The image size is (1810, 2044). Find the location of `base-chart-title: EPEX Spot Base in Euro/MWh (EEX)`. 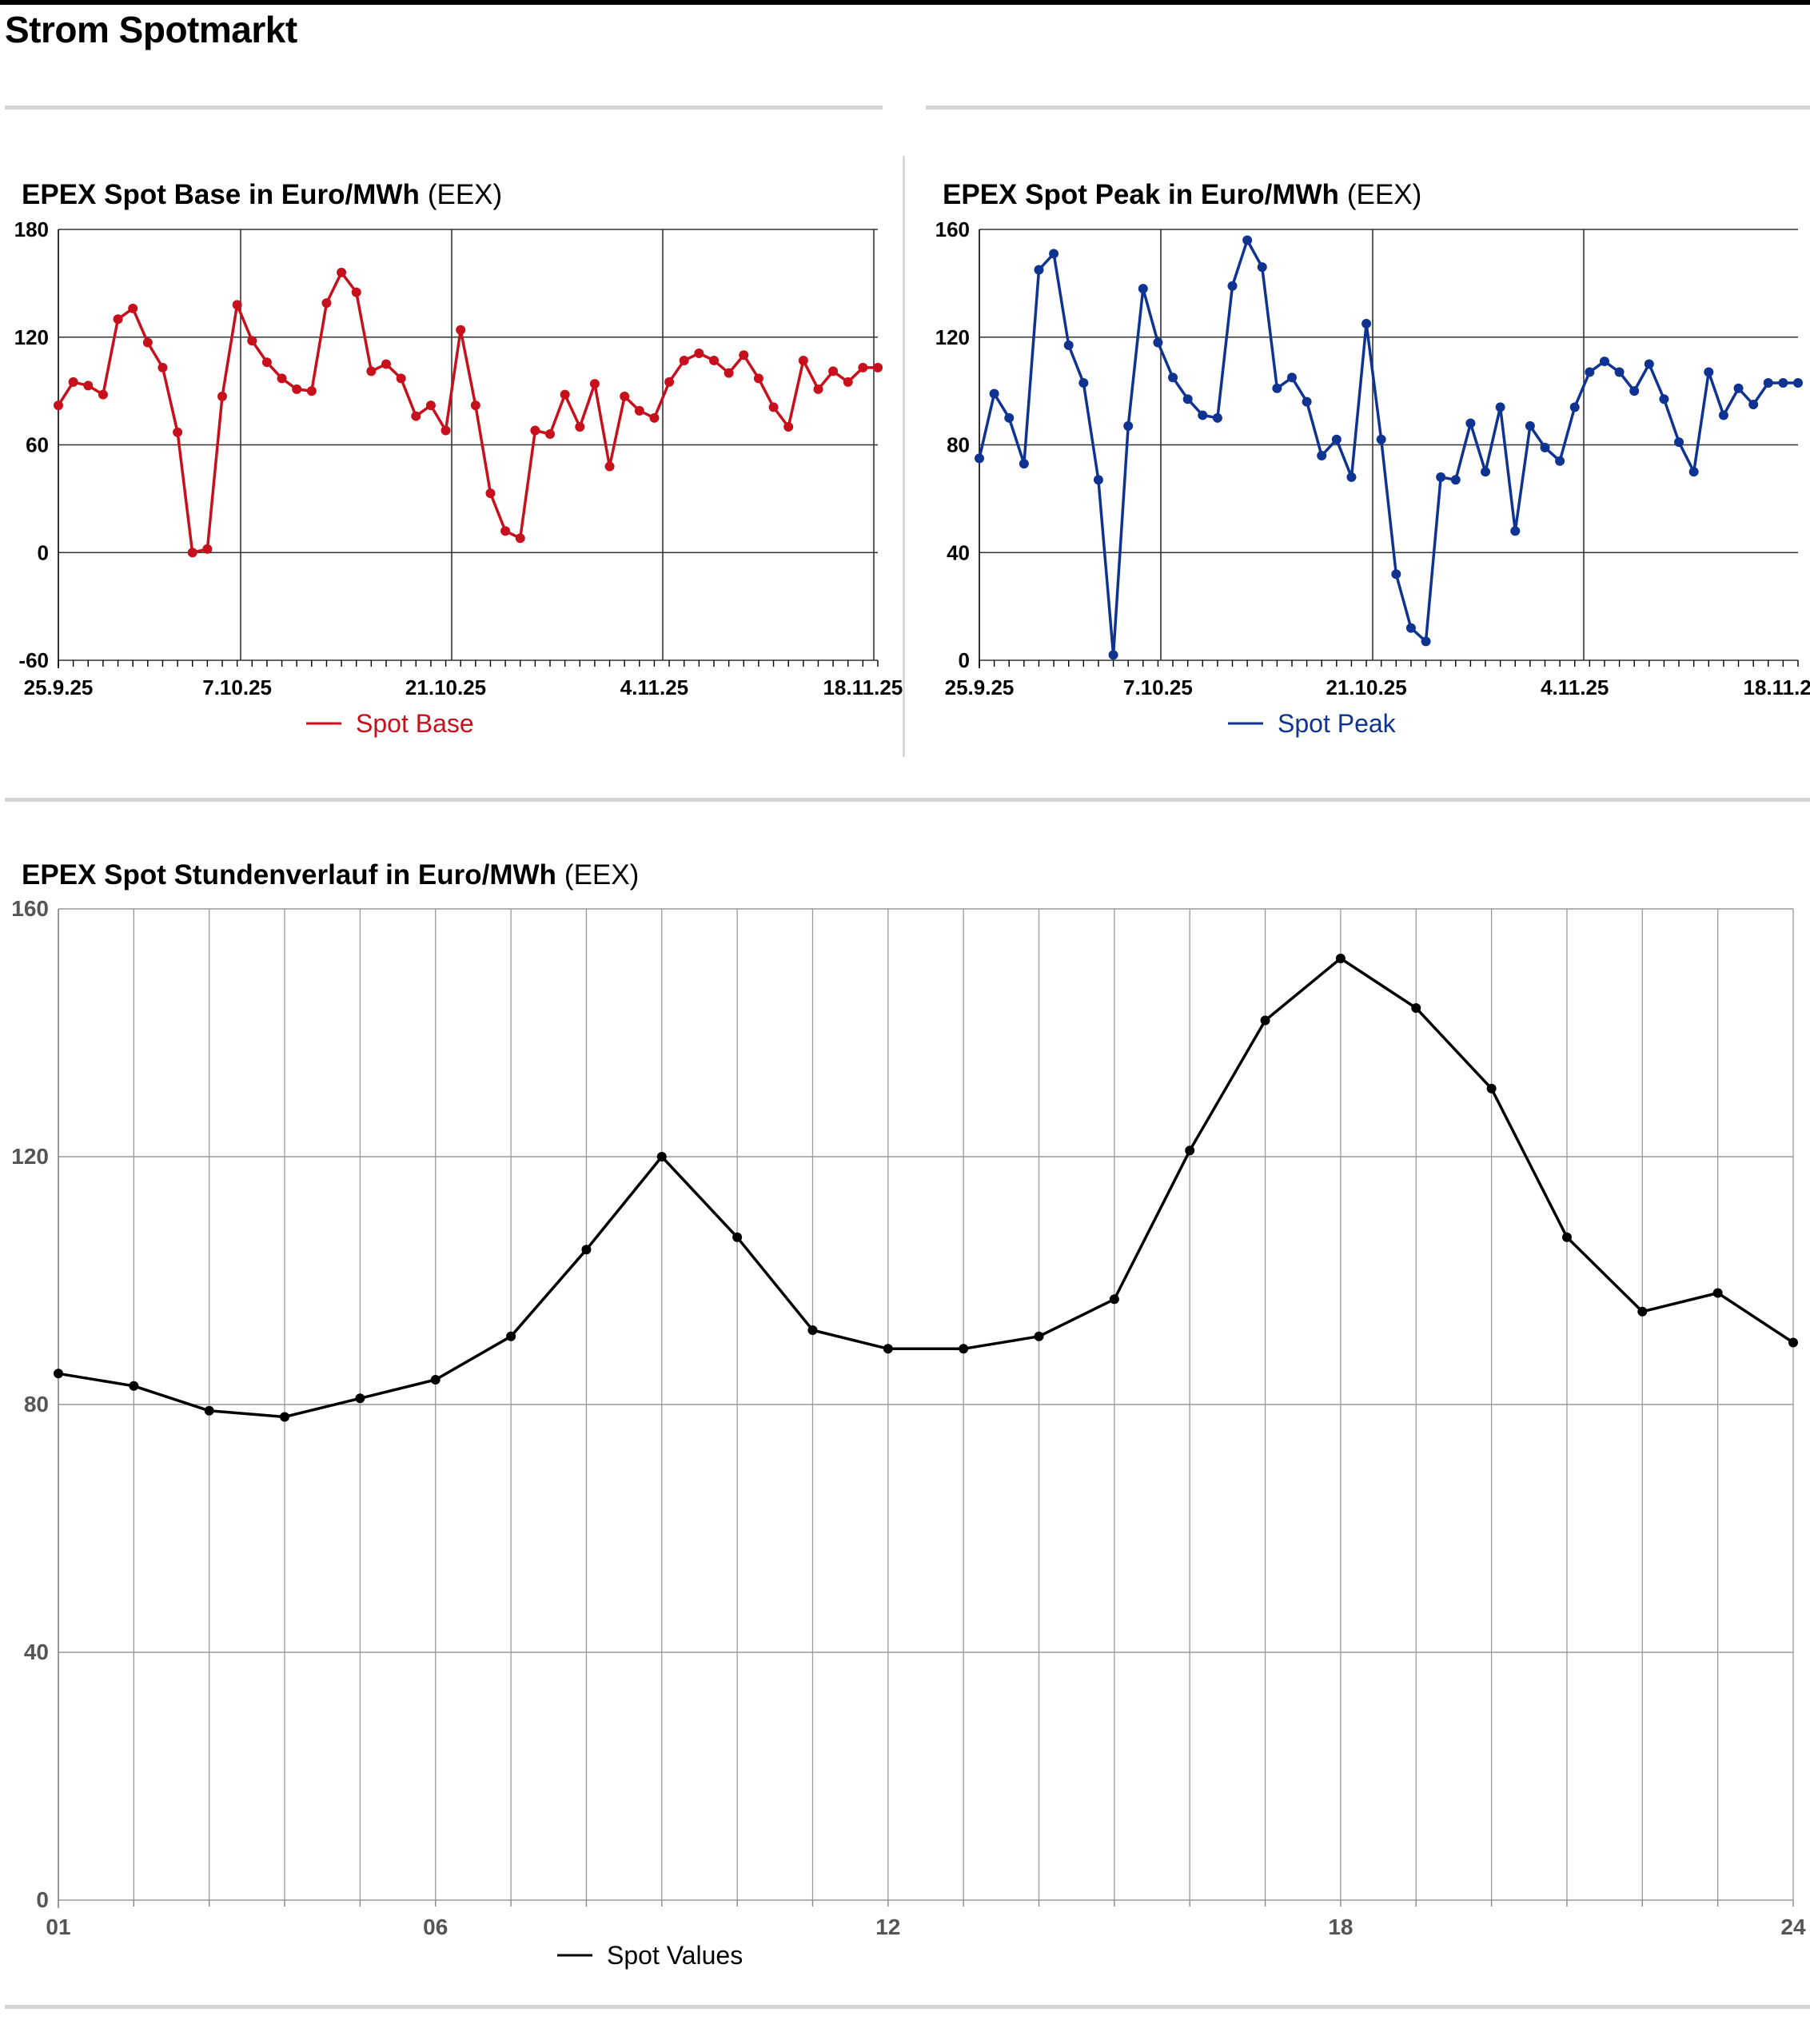

base-chart-title: EPEX Spot Base in Euro/MWh (EEX) is located at coordinates (262, 195).